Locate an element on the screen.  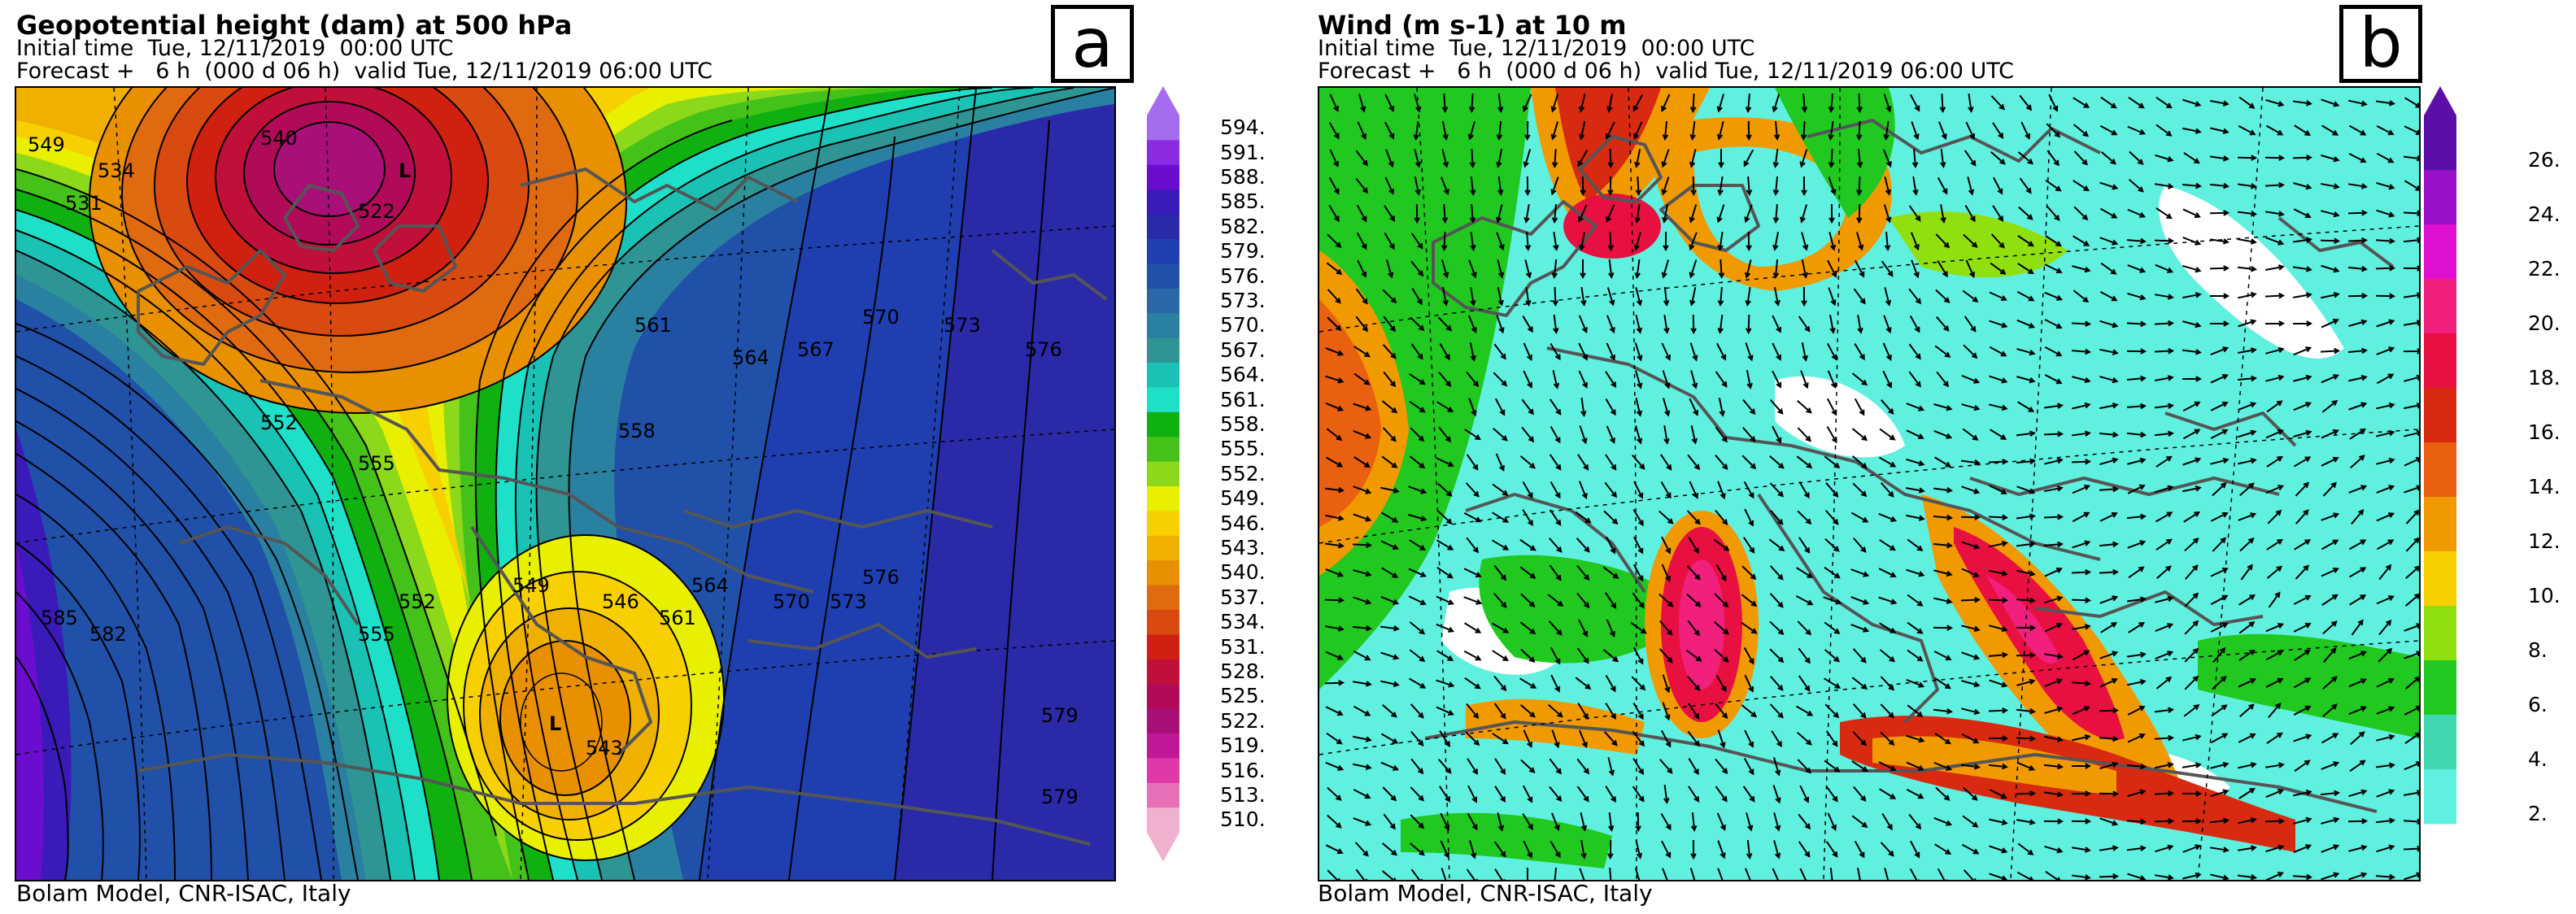
colorbar-arrow-bottom is located at coordinates (1163, 847).